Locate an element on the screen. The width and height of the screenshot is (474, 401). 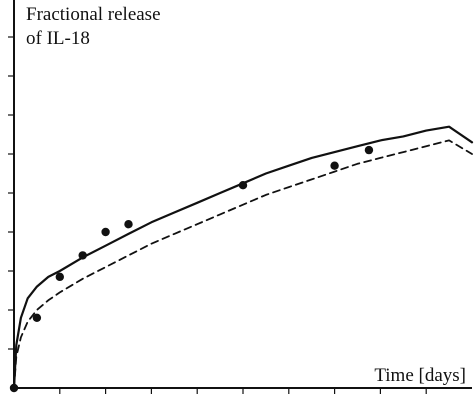
x-axis-title: Time [days] is located at coordinates (420, 375).